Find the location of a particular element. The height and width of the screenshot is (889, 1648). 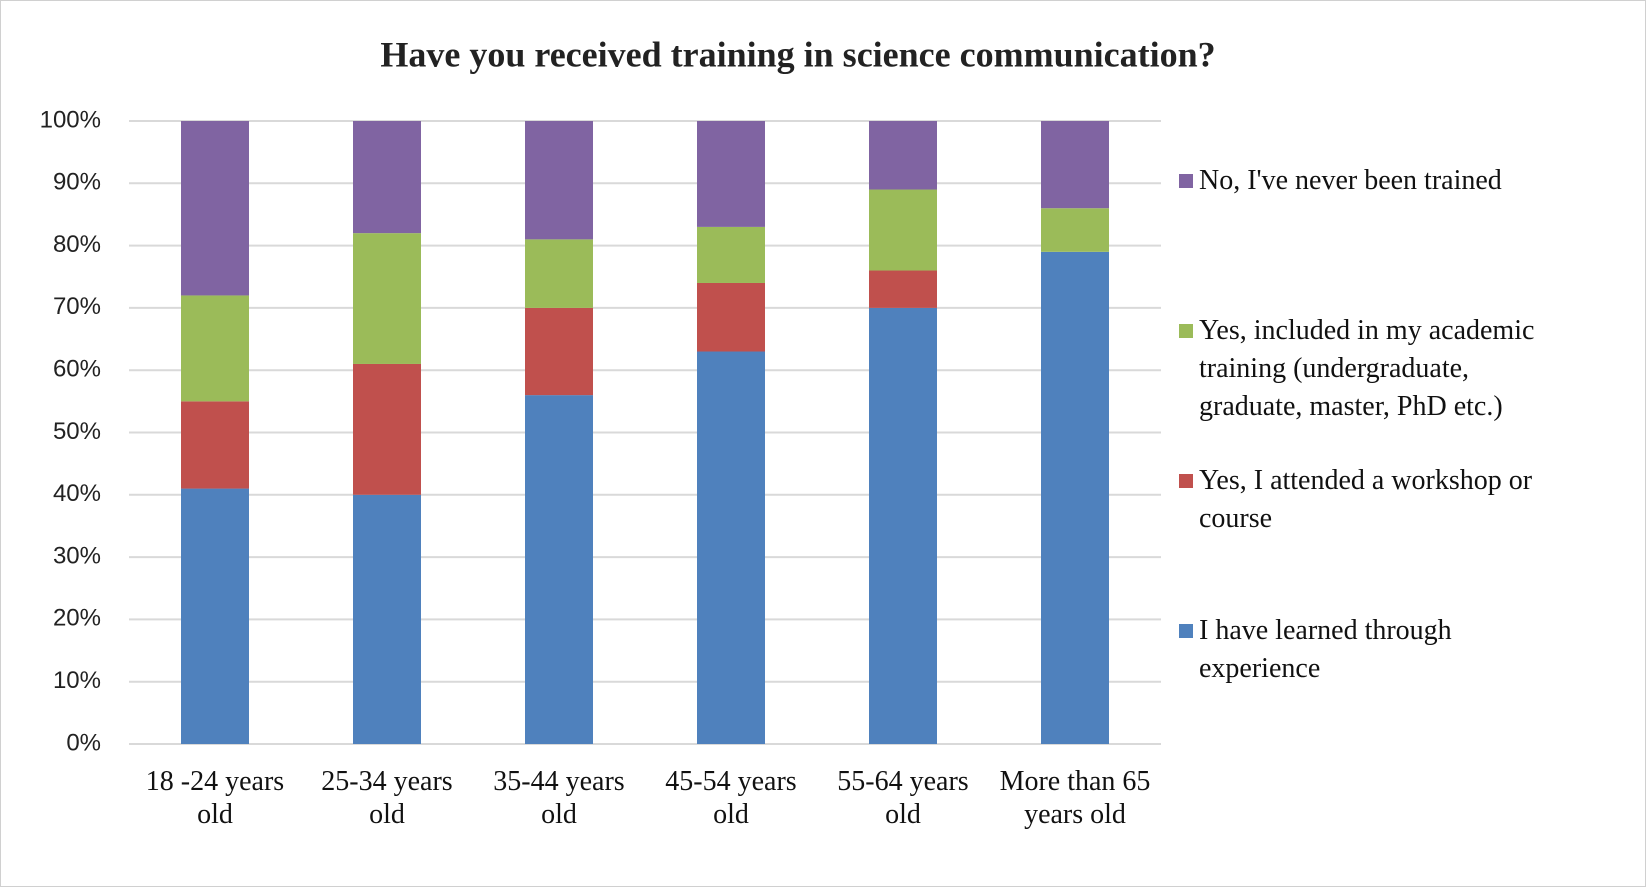

y-tick-label: 100% is located at coordinates (70, 119).